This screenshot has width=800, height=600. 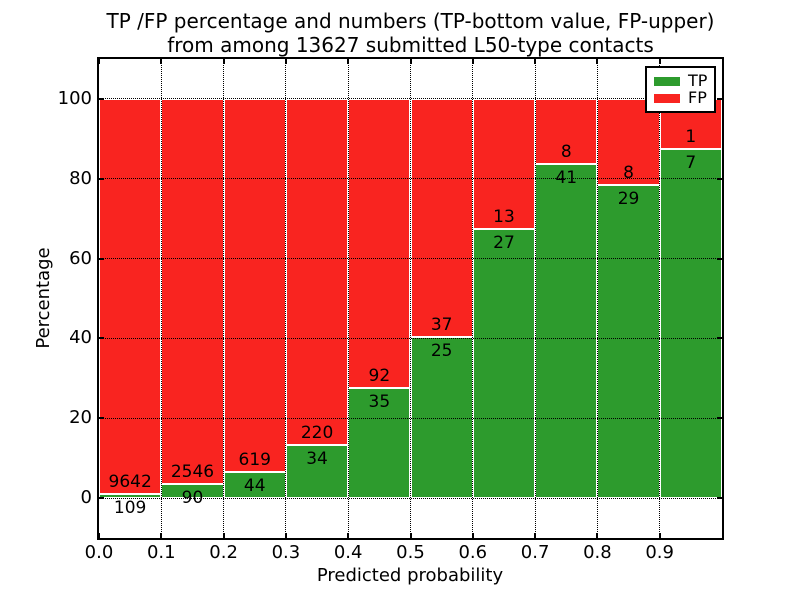 What do you see at coordinates (659, 552) in the screenshot?
I see `x-tick-label: 0.9` at bounding box center [659, 552].